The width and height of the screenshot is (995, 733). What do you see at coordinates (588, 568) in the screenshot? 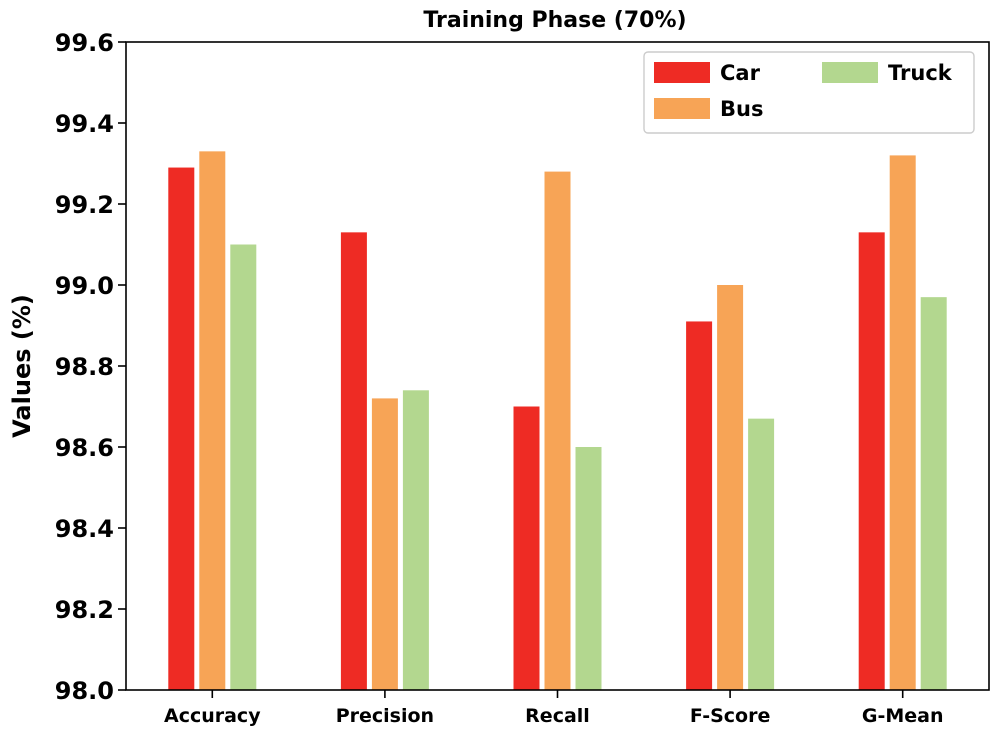
I see `bar-truck-recall` at bounding box center [588, 568].